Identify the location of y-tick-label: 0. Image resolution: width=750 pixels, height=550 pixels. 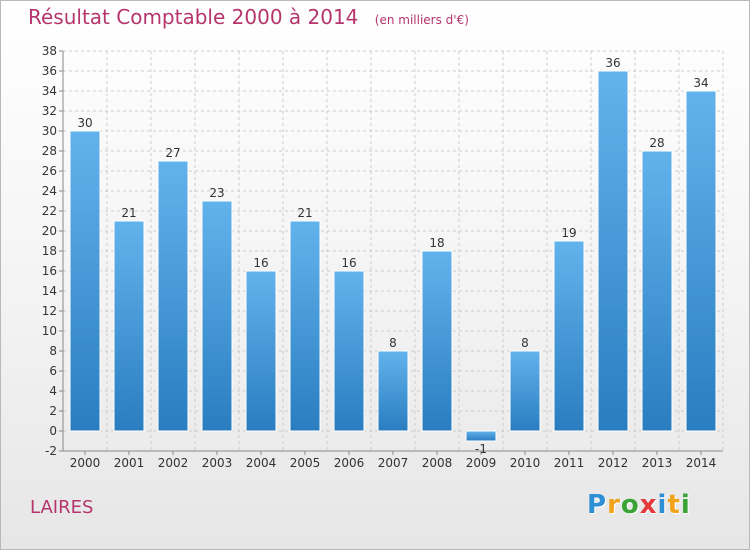
(53, 431).